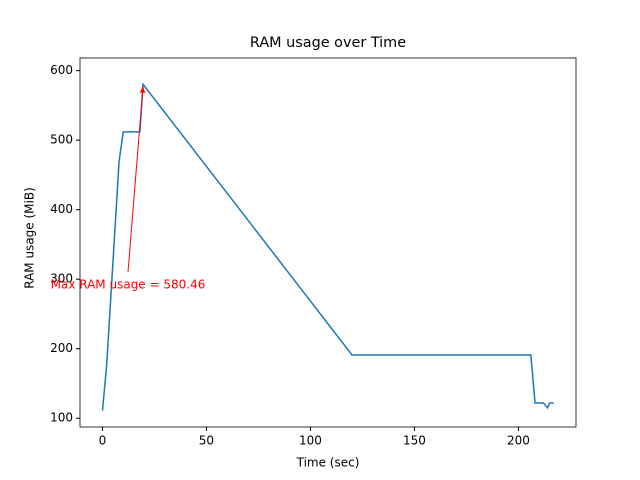 The height and width of the screenshot is (480, 640). Describe the element at coordinates (206, 441) in the screenshot. I see `x-tick-label: 50` at that location.